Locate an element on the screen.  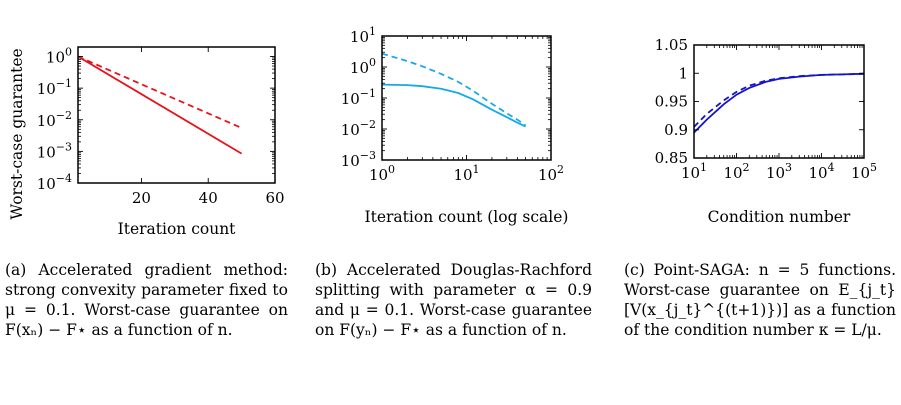
x-axis-label: Iteration count is located at coordinates (177, 229).